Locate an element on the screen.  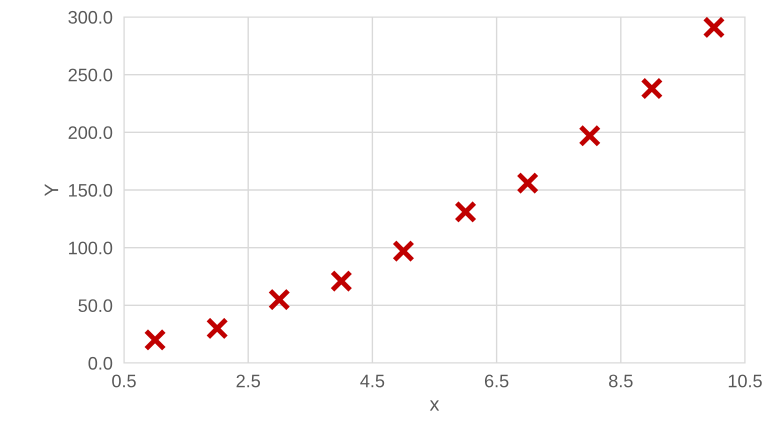
y-axis-title: Y is located at coordinates (51, 190).